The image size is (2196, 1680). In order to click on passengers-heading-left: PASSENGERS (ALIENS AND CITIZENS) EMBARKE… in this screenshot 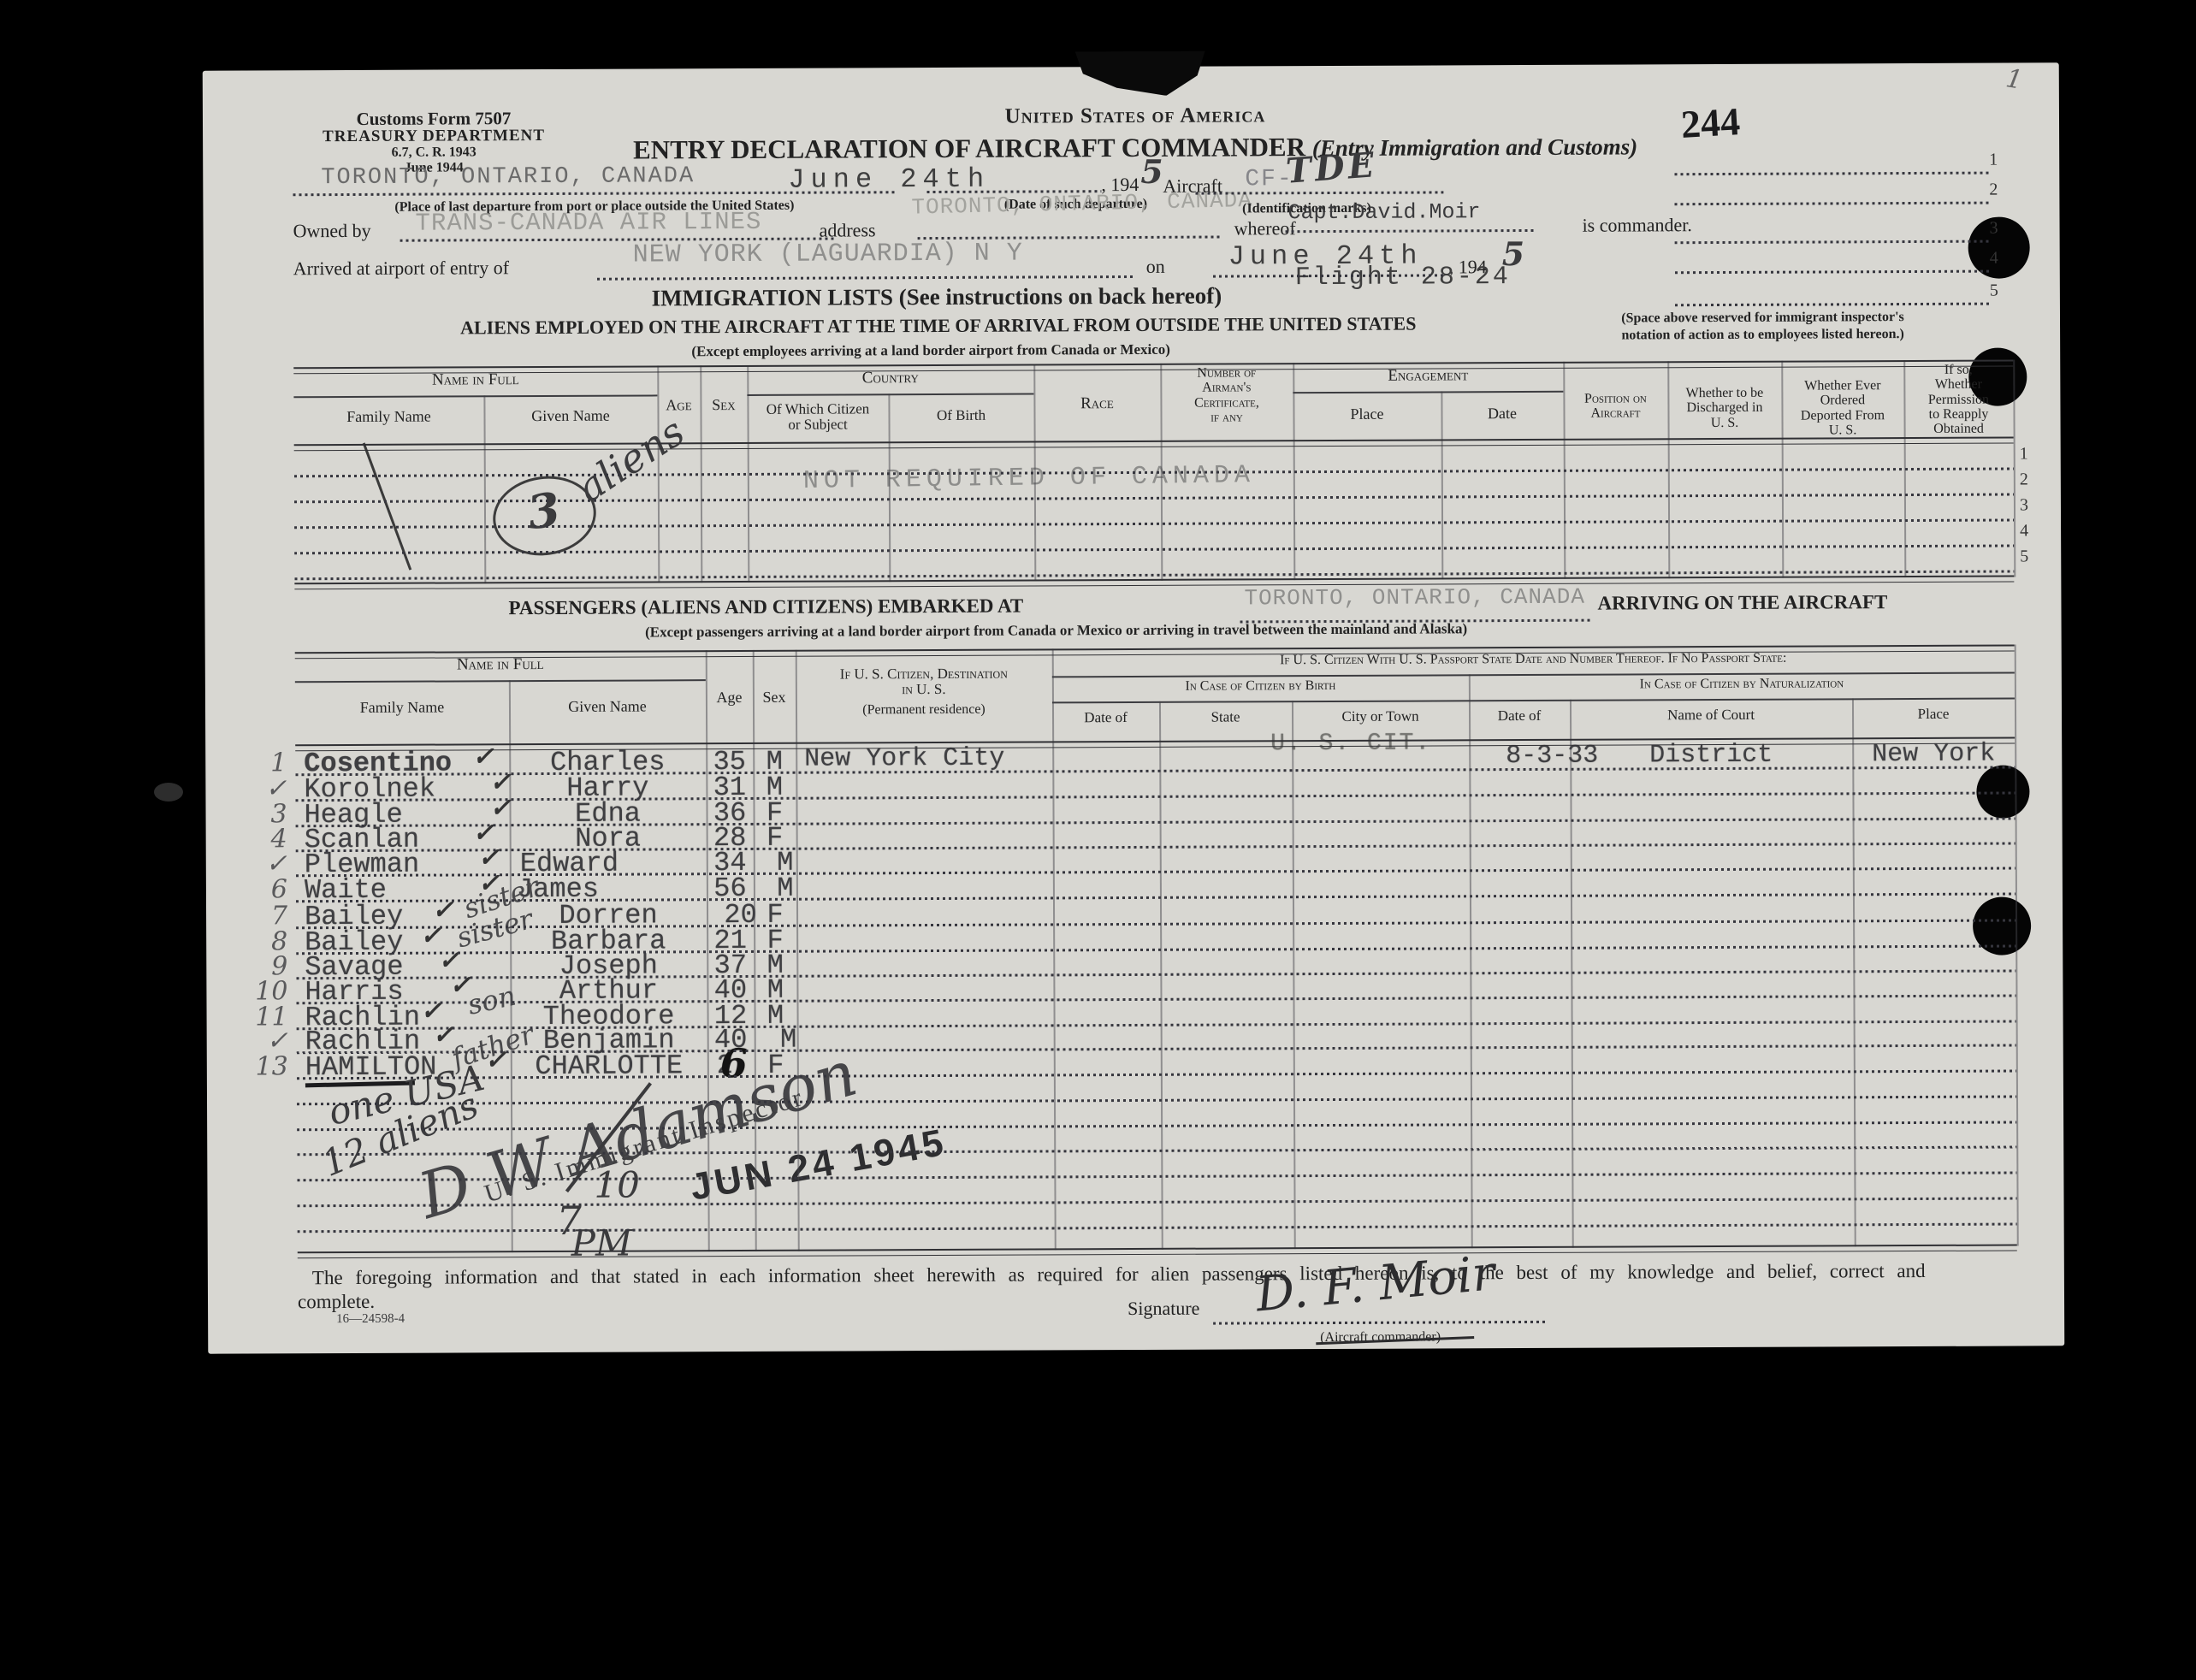, I will do `click(766, 607)`.